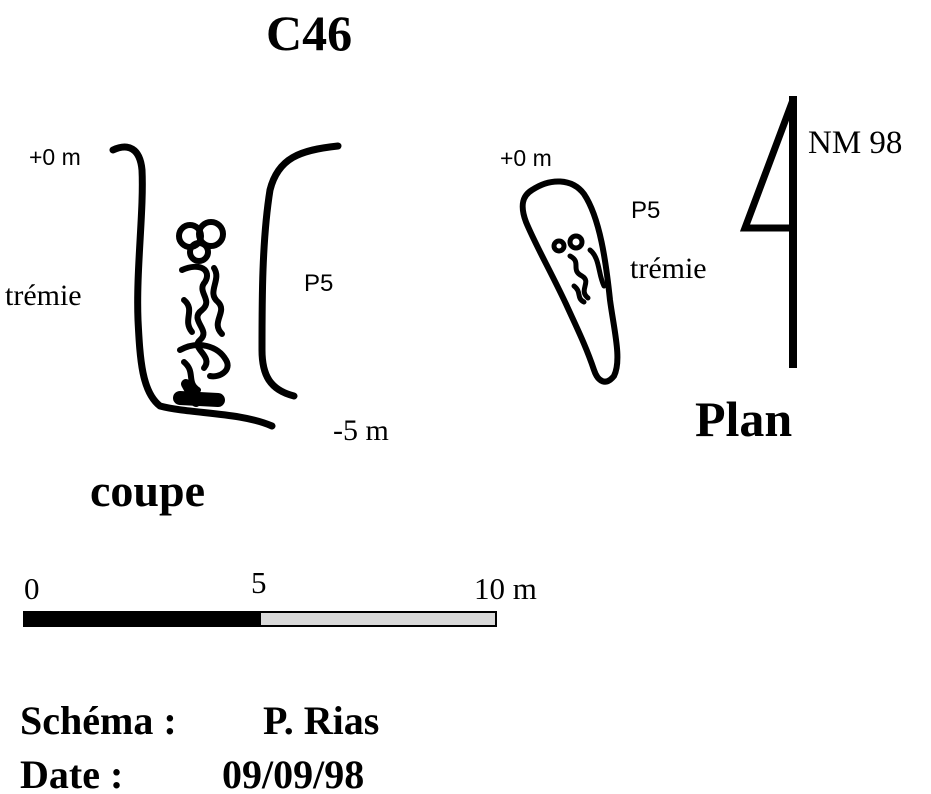  Describe the element at coordinates (72, 773) in the screenshot. I see `date-label: Date :` at that location.